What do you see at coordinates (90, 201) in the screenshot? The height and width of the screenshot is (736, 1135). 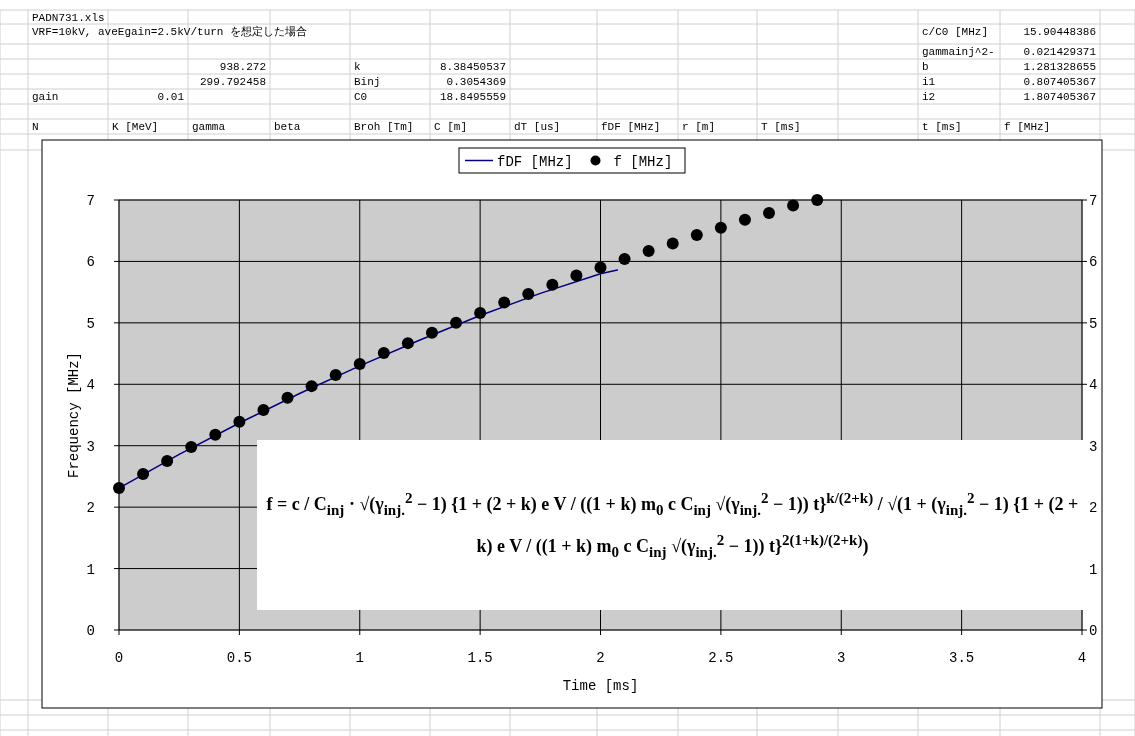 I see `y-tick-label: 7` at bounding box center [90, 201].